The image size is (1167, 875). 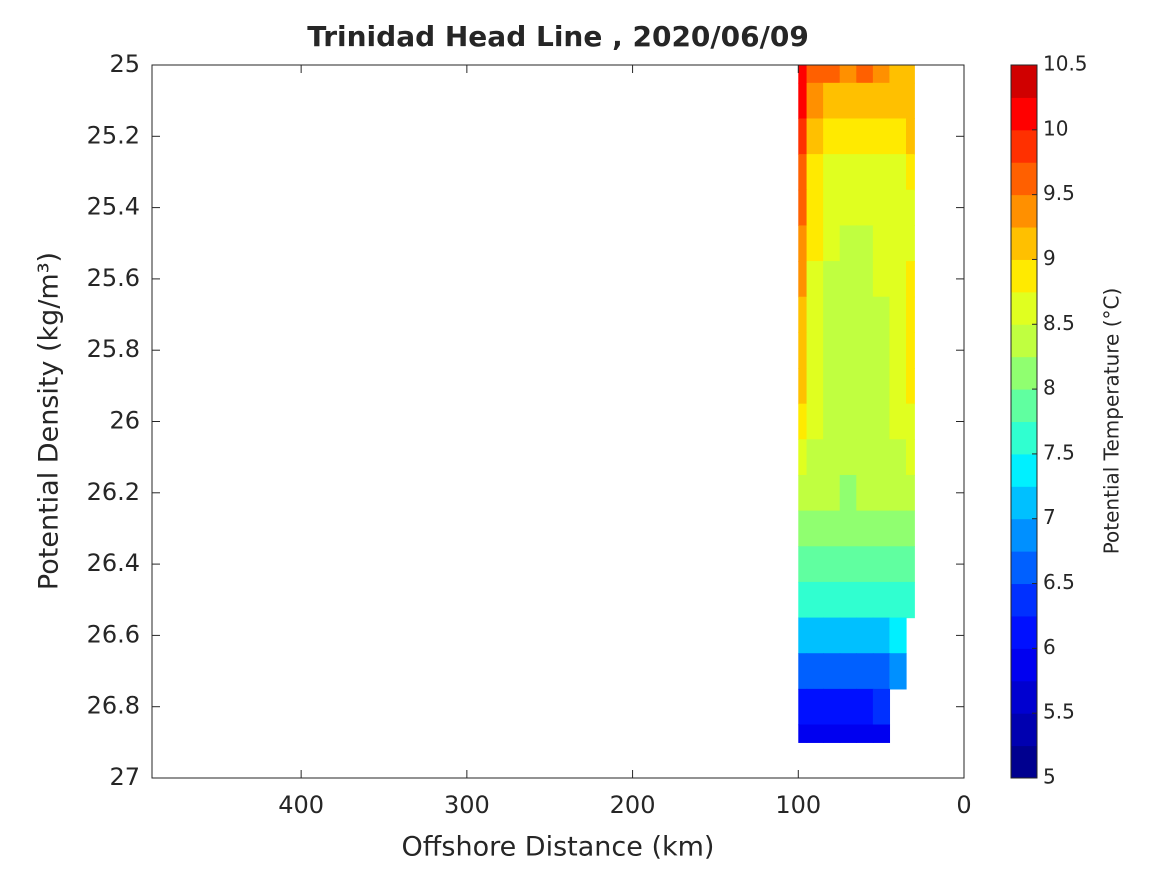 I want to click on y-tick-label: 25.6, so click(x=113, y=278).